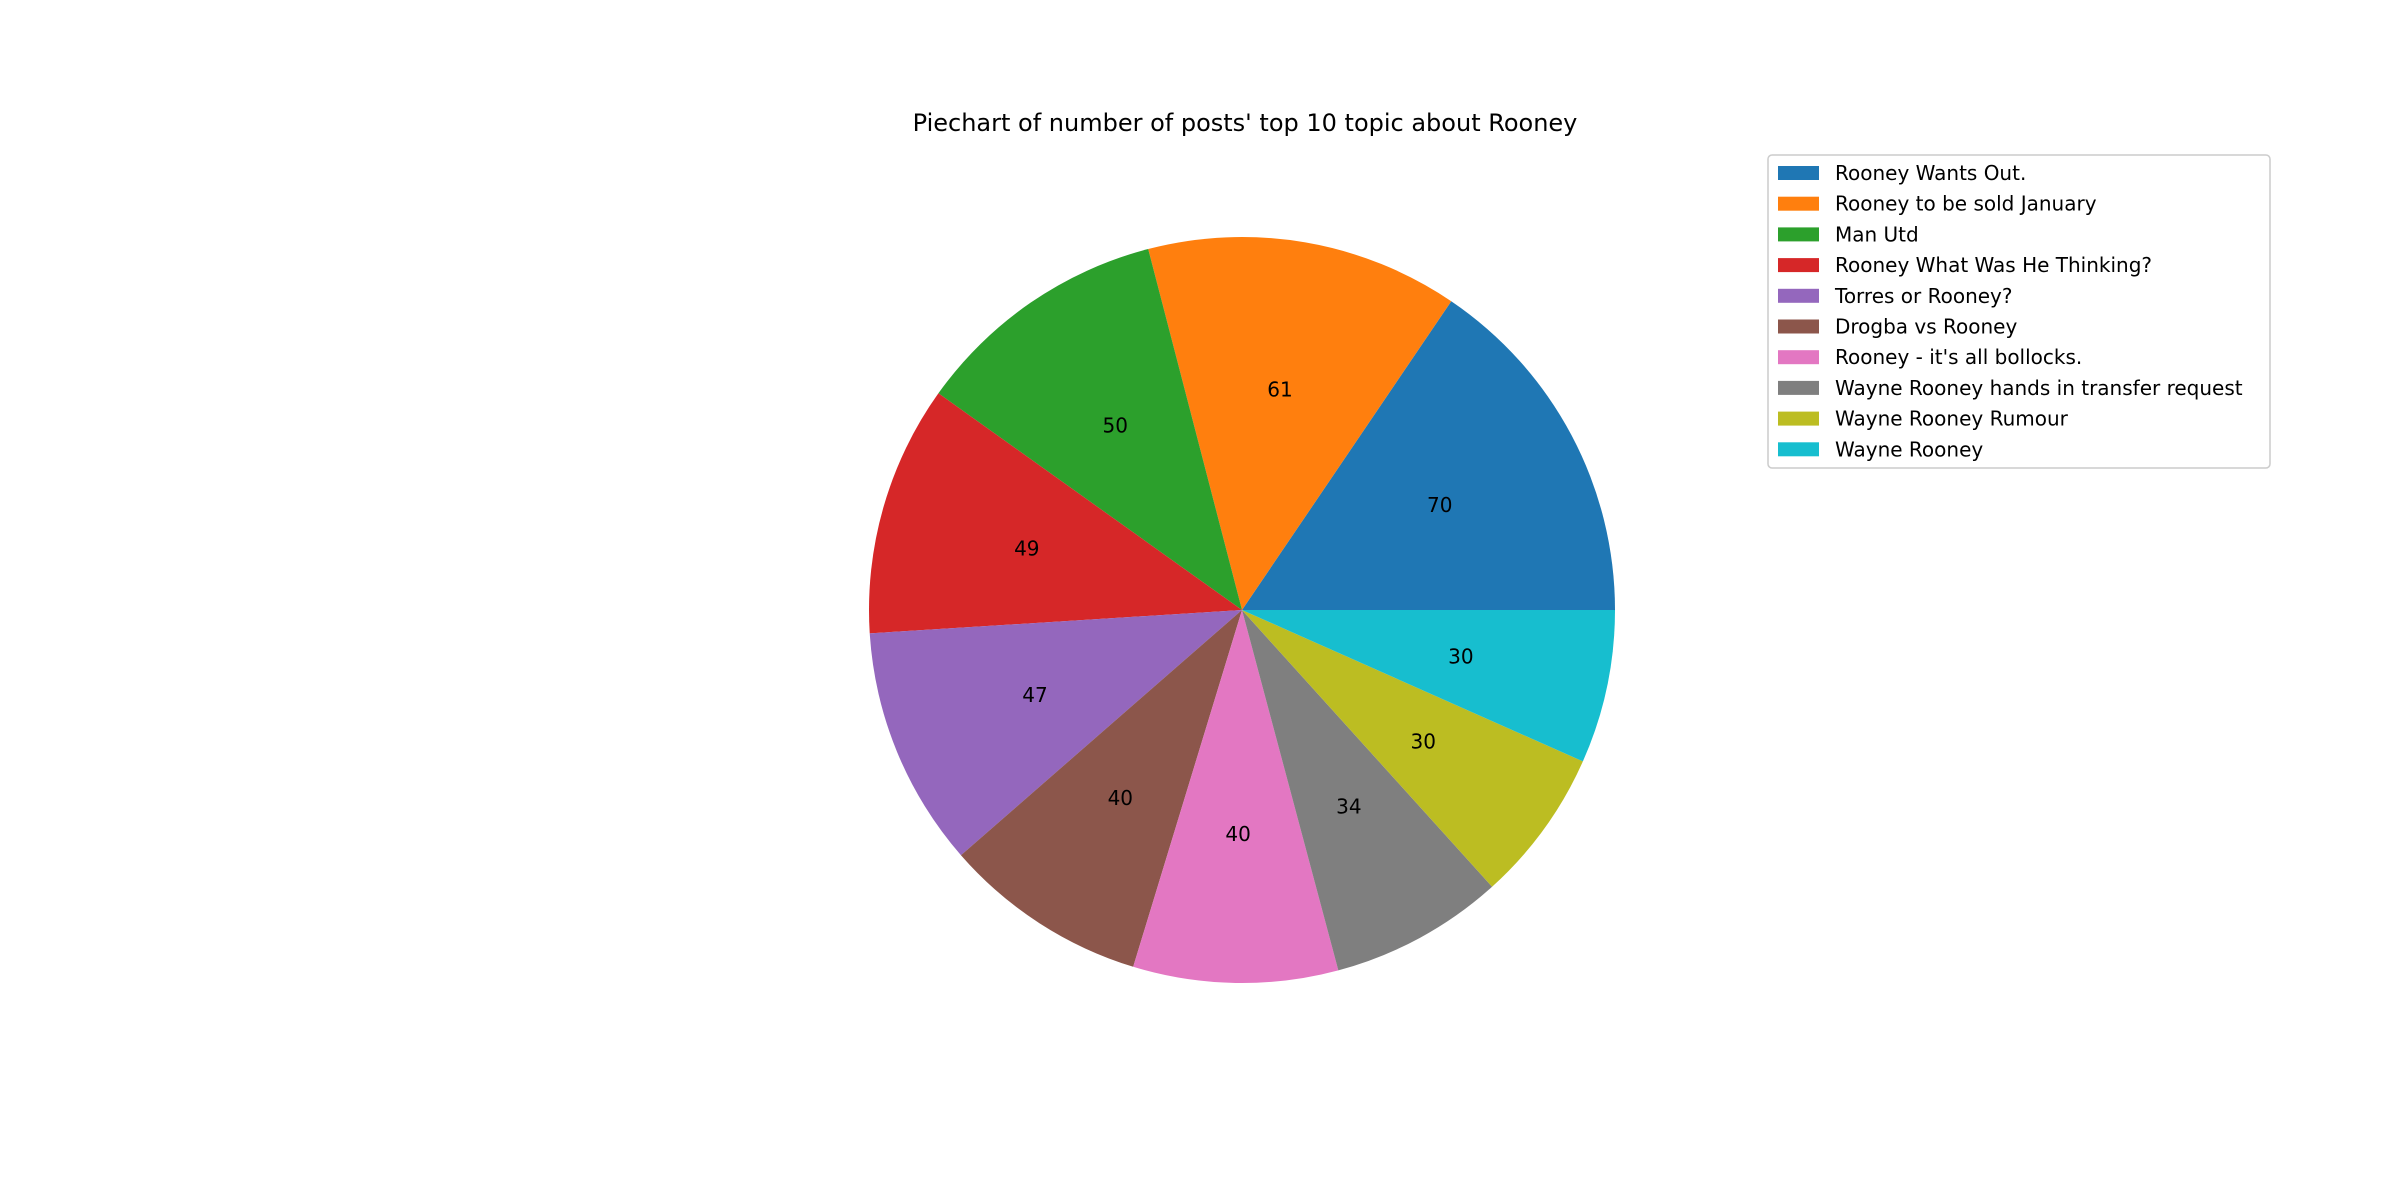  Describe the element at coordinates (1926, 327) in the screenshot. I see `legend-label-6: Drogba vs Rooney` at that location.